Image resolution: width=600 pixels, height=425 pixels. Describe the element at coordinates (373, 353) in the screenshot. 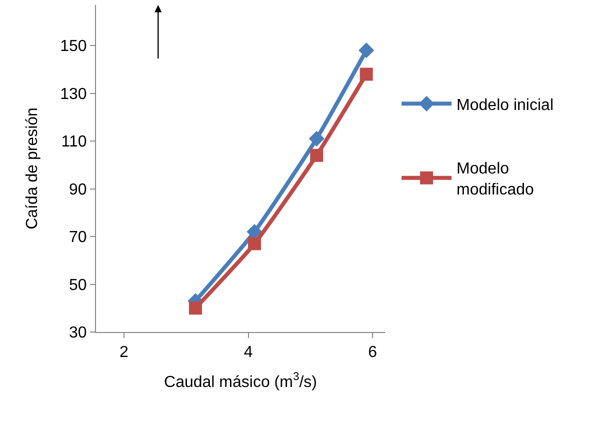

I see `x-tick-label: 6` at that location.